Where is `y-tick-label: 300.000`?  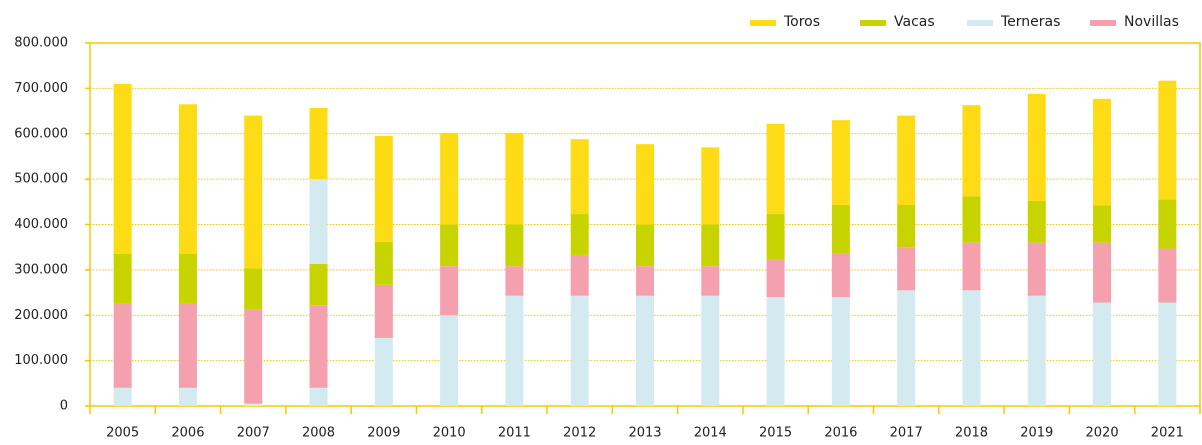 y-tick-label: 300.000 is located at coordinates (41, 269).